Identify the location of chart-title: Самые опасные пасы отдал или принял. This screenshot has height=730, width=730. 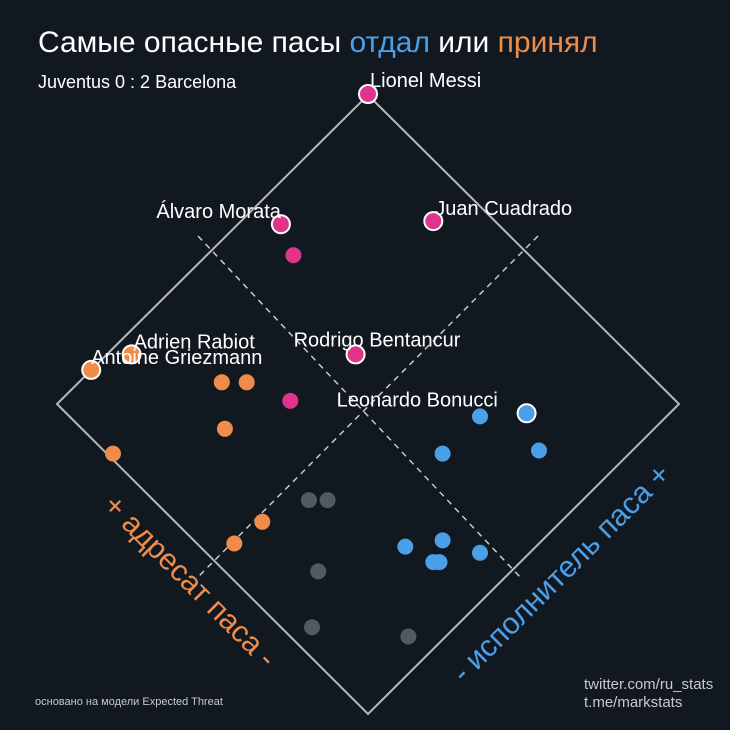
(318, 42).